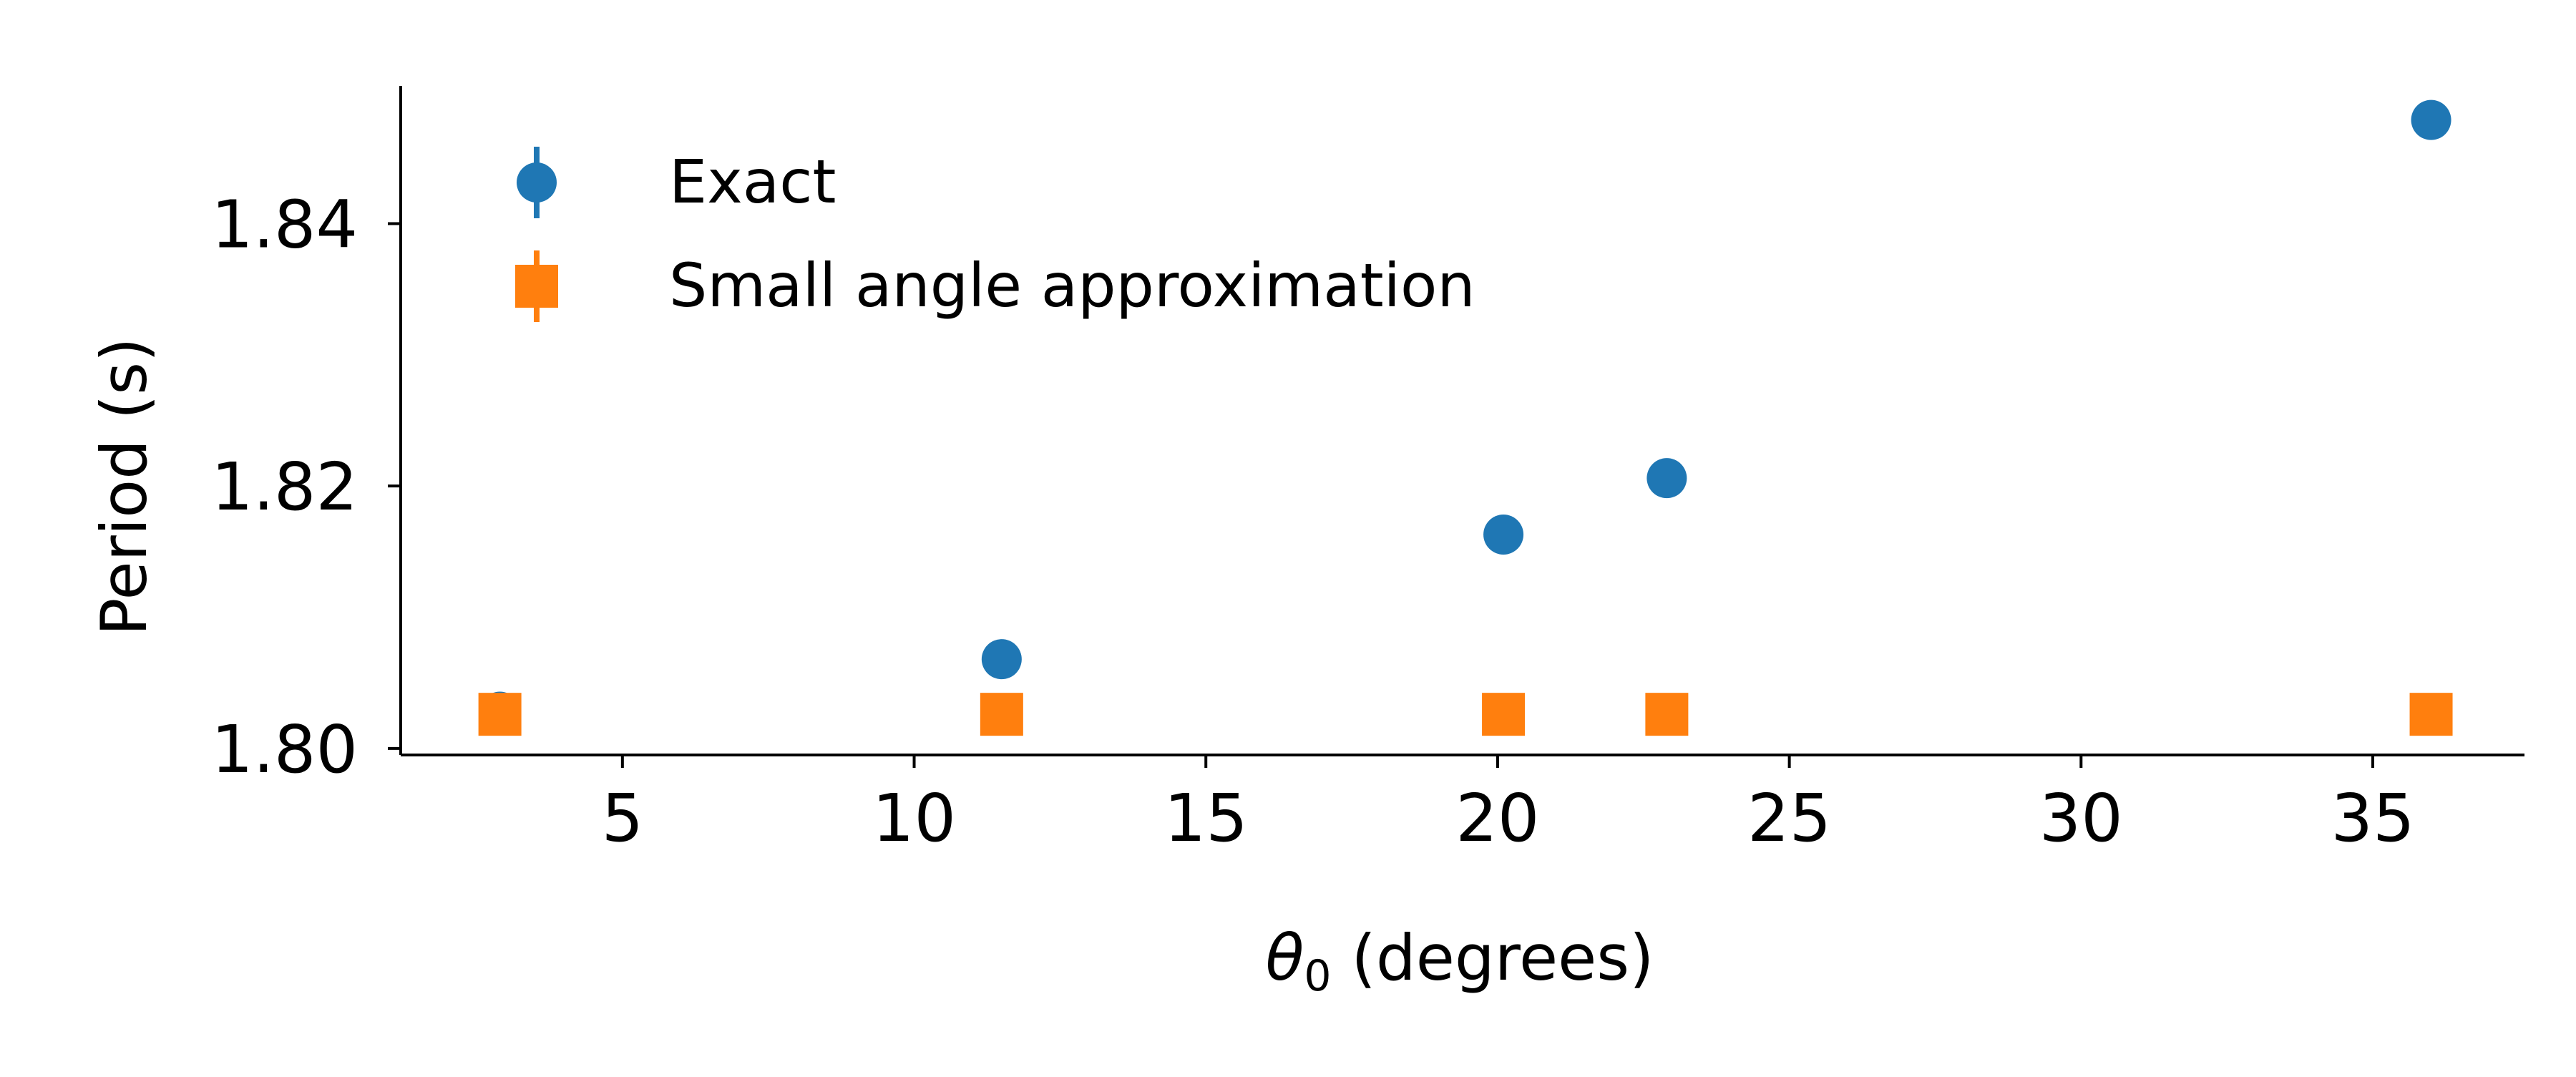 Image resolution: width=2576 pixels, height=1077 pixels. Describe the element at coordinates (537, 182) in the screenshot. I see `legend-exact-marker` at that location.